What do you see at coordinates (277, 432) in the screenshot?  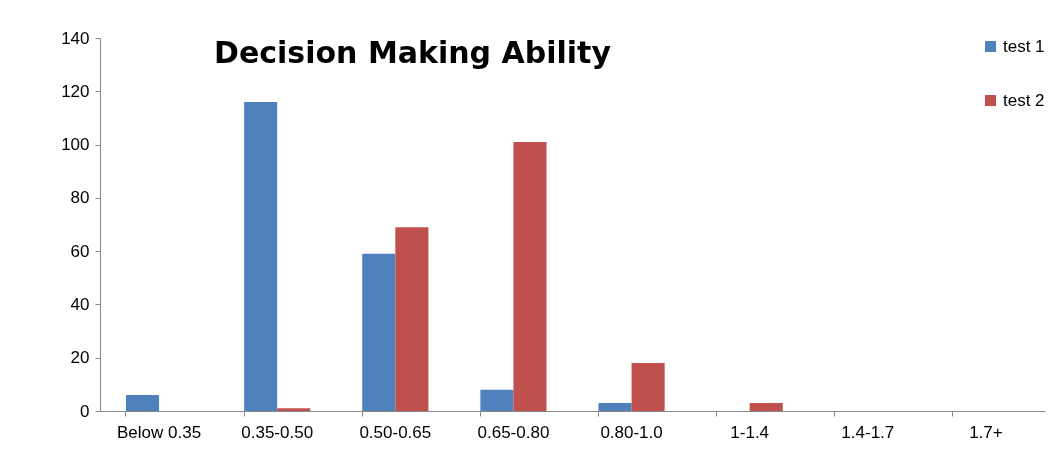 I see `x-tick-label: 0.35-0.50` at bounding box center [277, 432].